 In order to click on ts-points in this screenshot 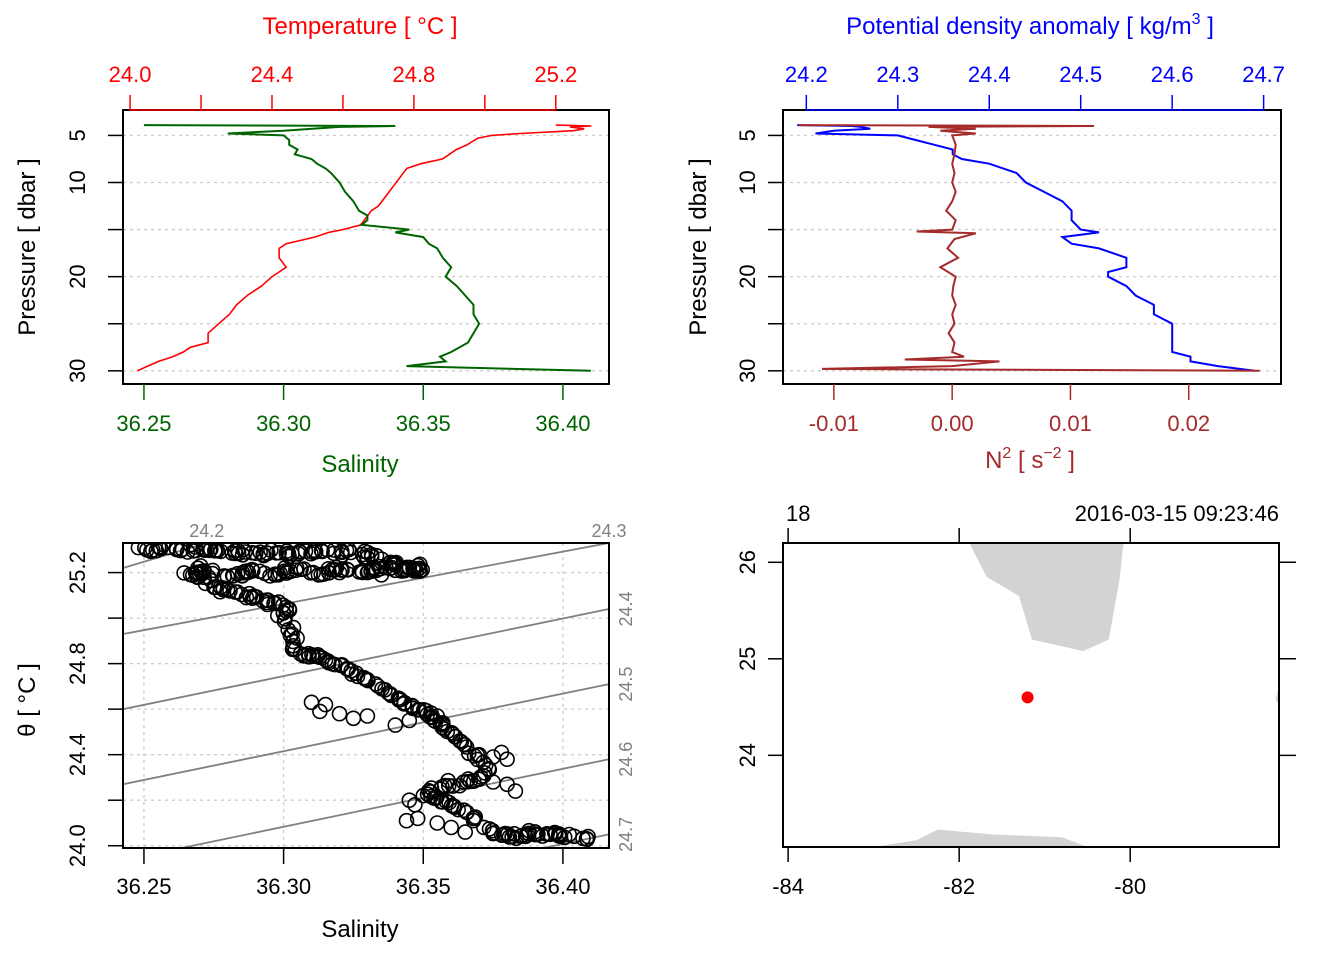, I will do `click(363, 695)`.